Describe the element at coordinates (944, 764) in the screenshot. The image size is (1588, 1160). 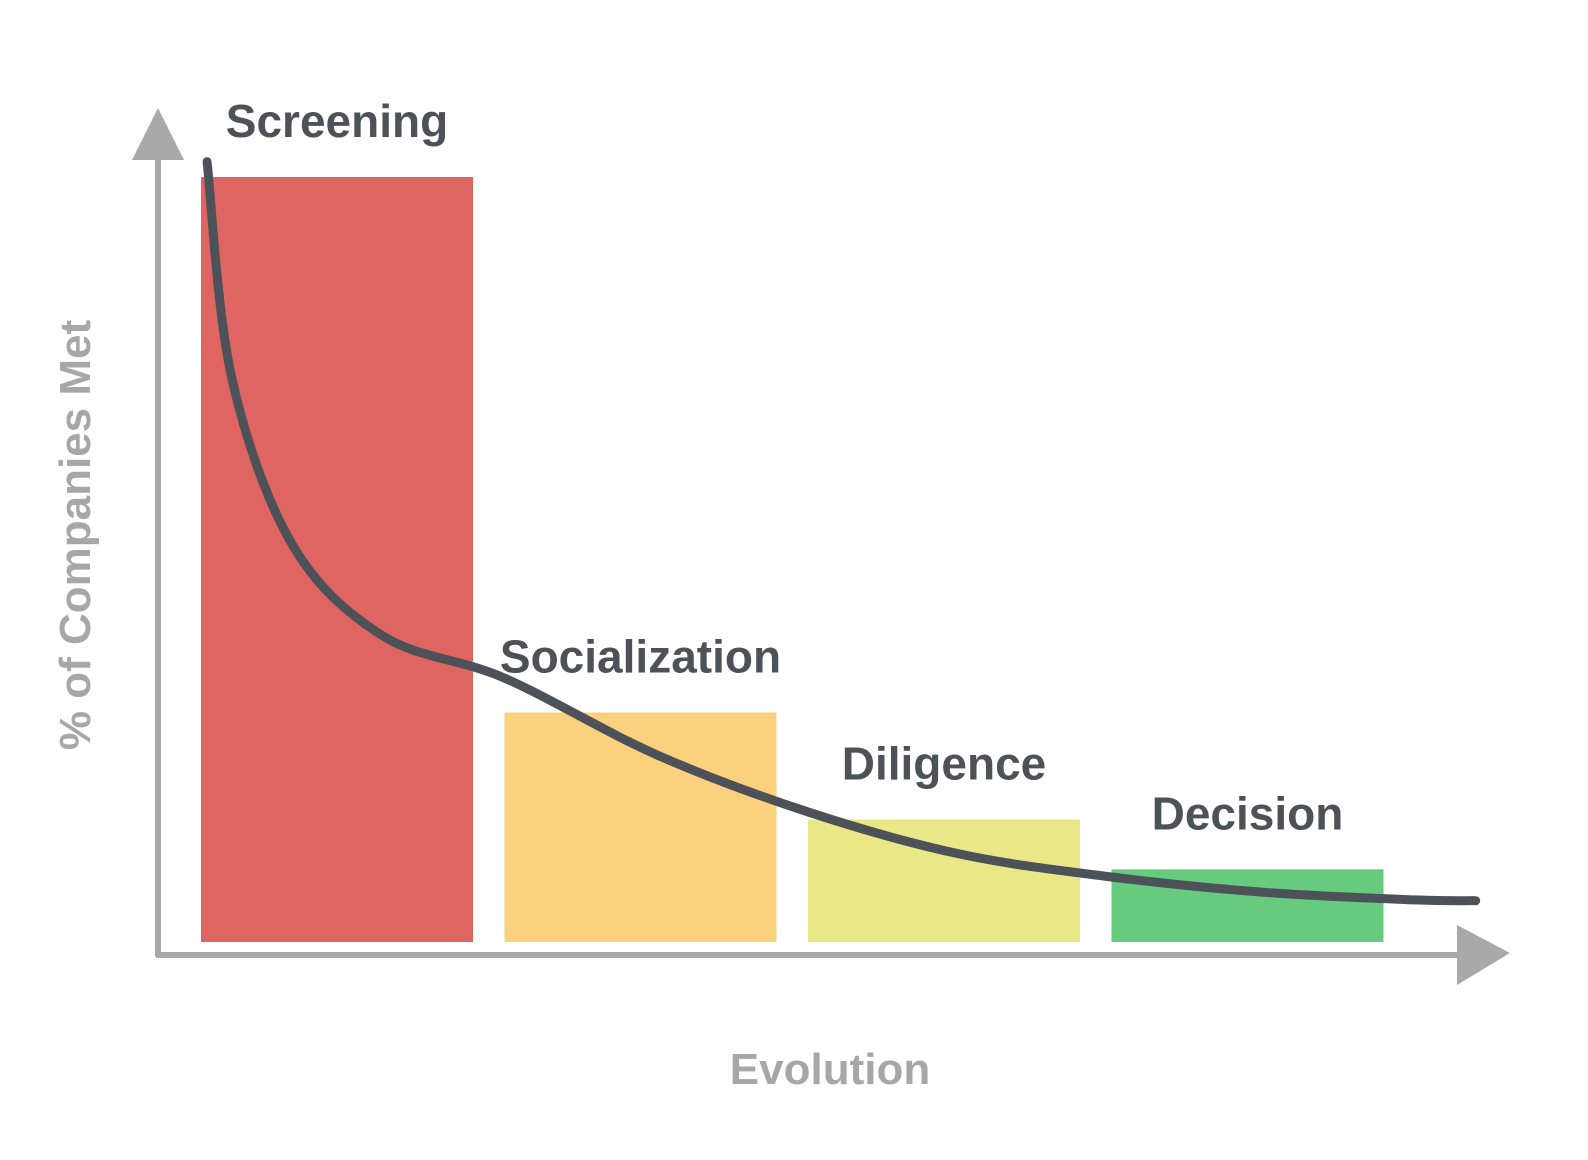
I see `category-label-diligence: Diligence` at that location.